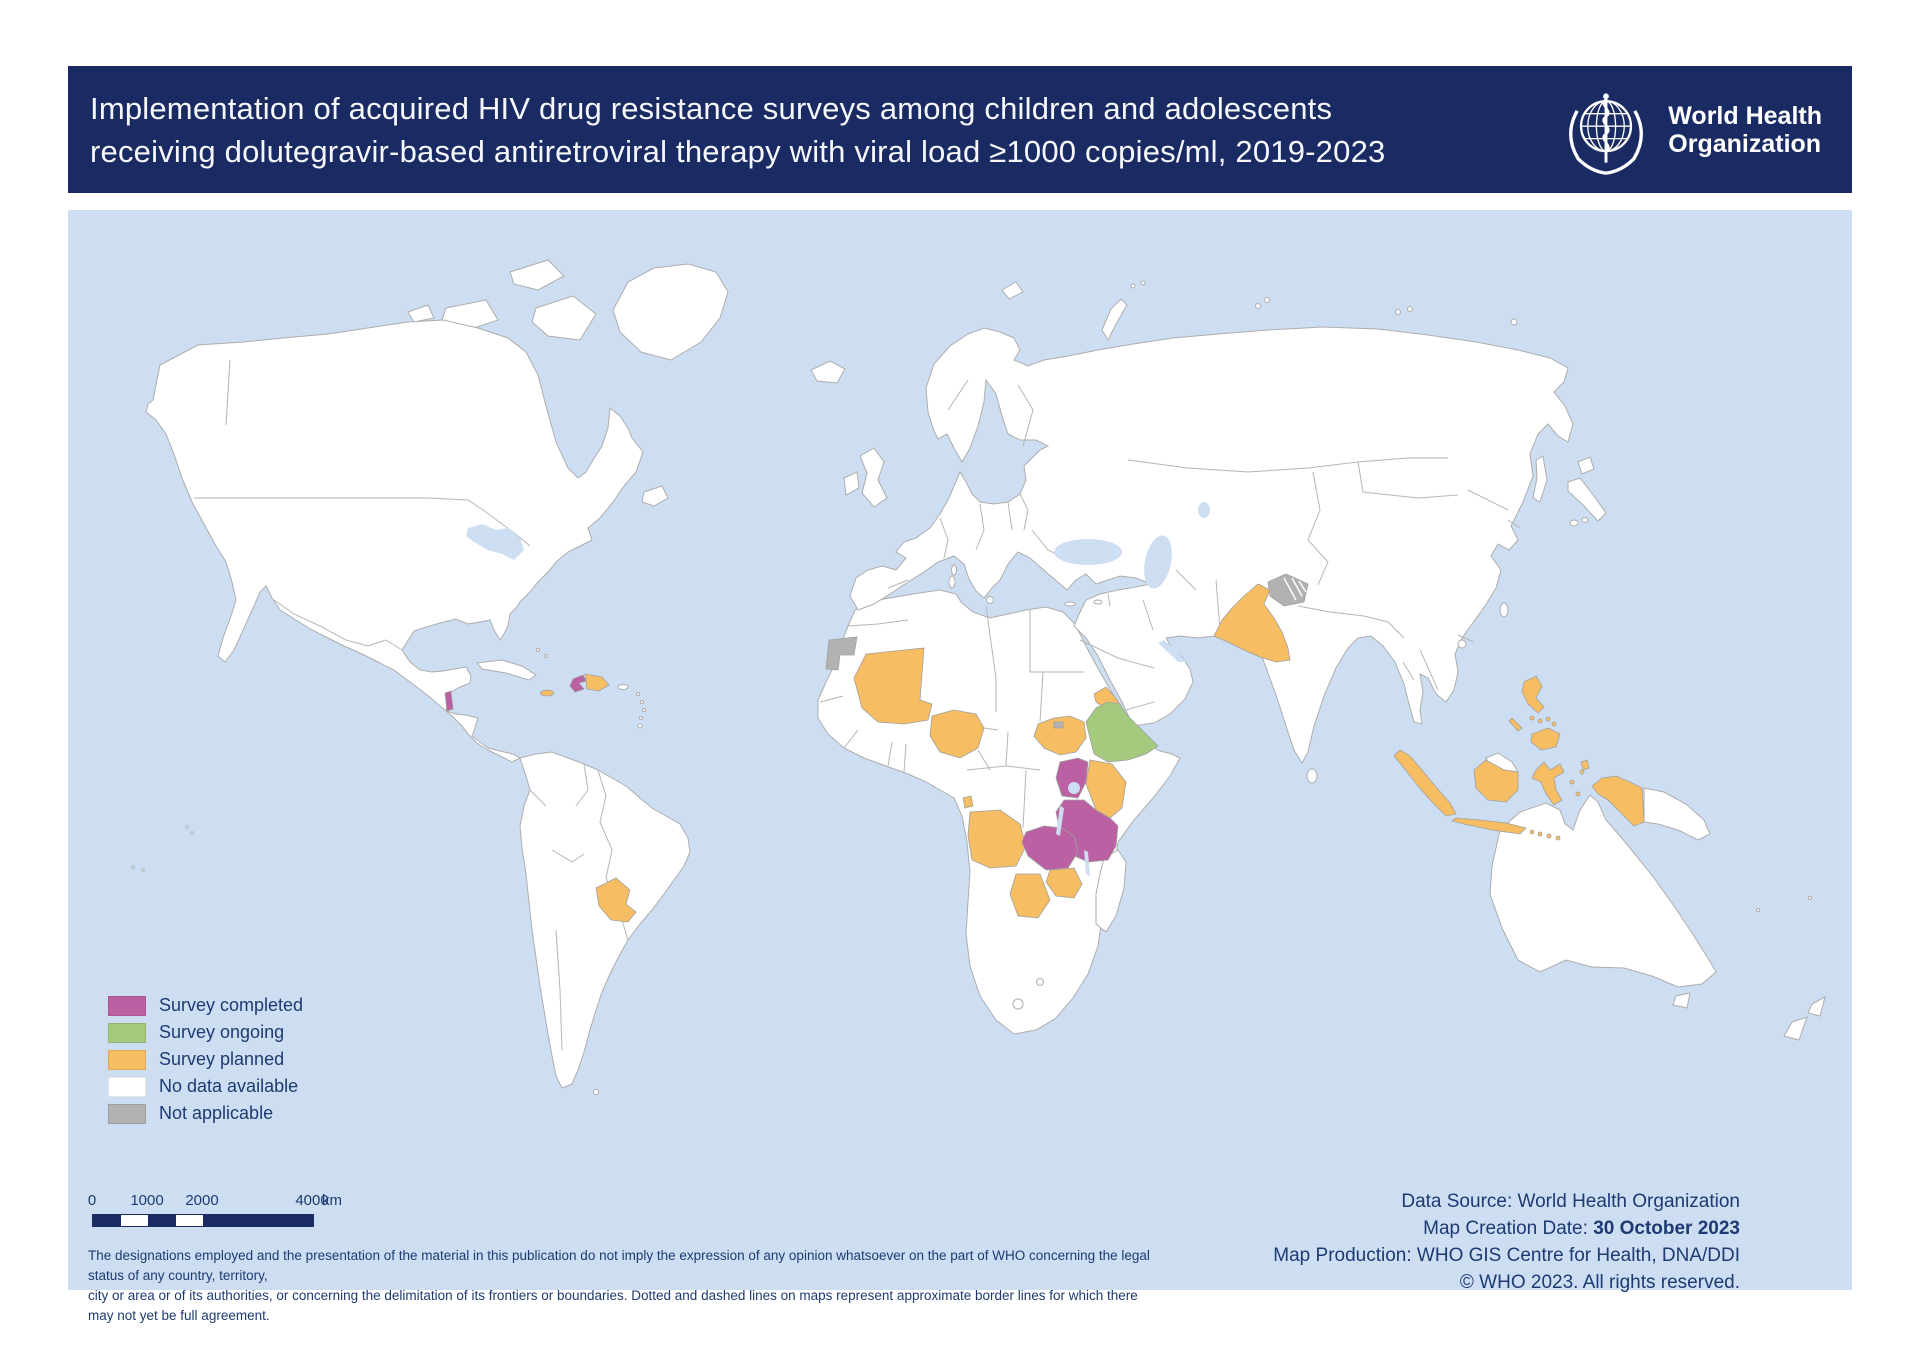 The height and width of the screenshot is (1357, 1920). Describe the element at coordinates (1050, 848) in the screenshot. I see `country-zambia` at that location.